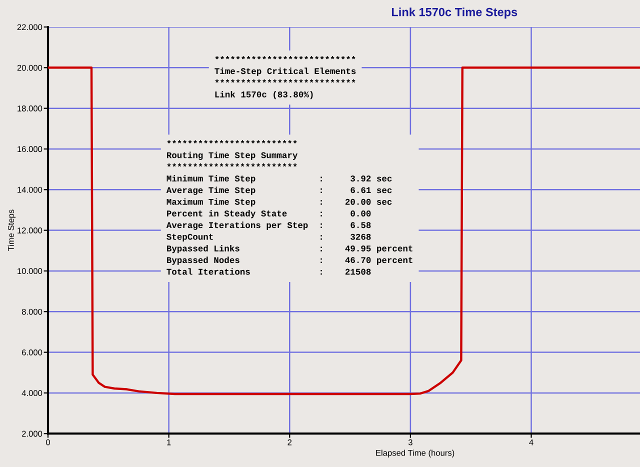  I want to click on y-tick-label: 2.000, so click(32, 433).